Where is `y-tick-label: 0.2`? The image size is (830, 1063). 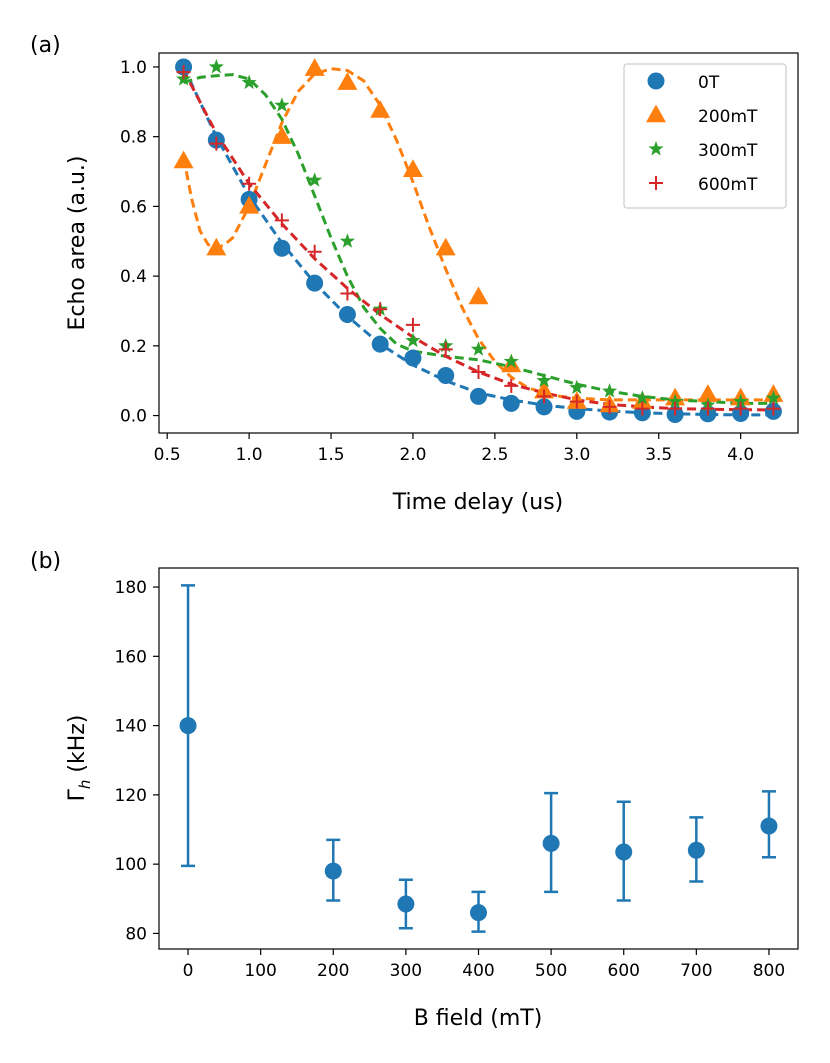 y-tick-label: 0.2 is located at coordinates (133, 347).